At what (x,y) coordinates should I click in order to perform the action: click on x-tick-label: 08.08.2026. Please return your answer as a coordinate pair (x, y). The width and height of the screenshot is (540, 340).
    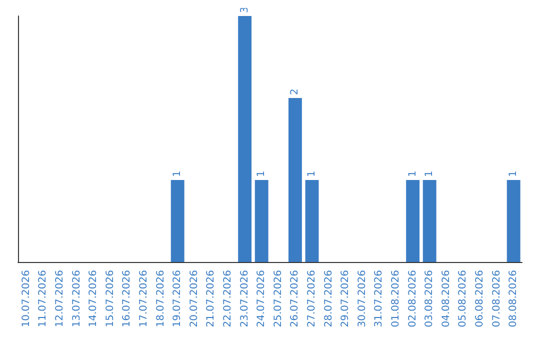
    Looking at the image, I should click on (514, 299).